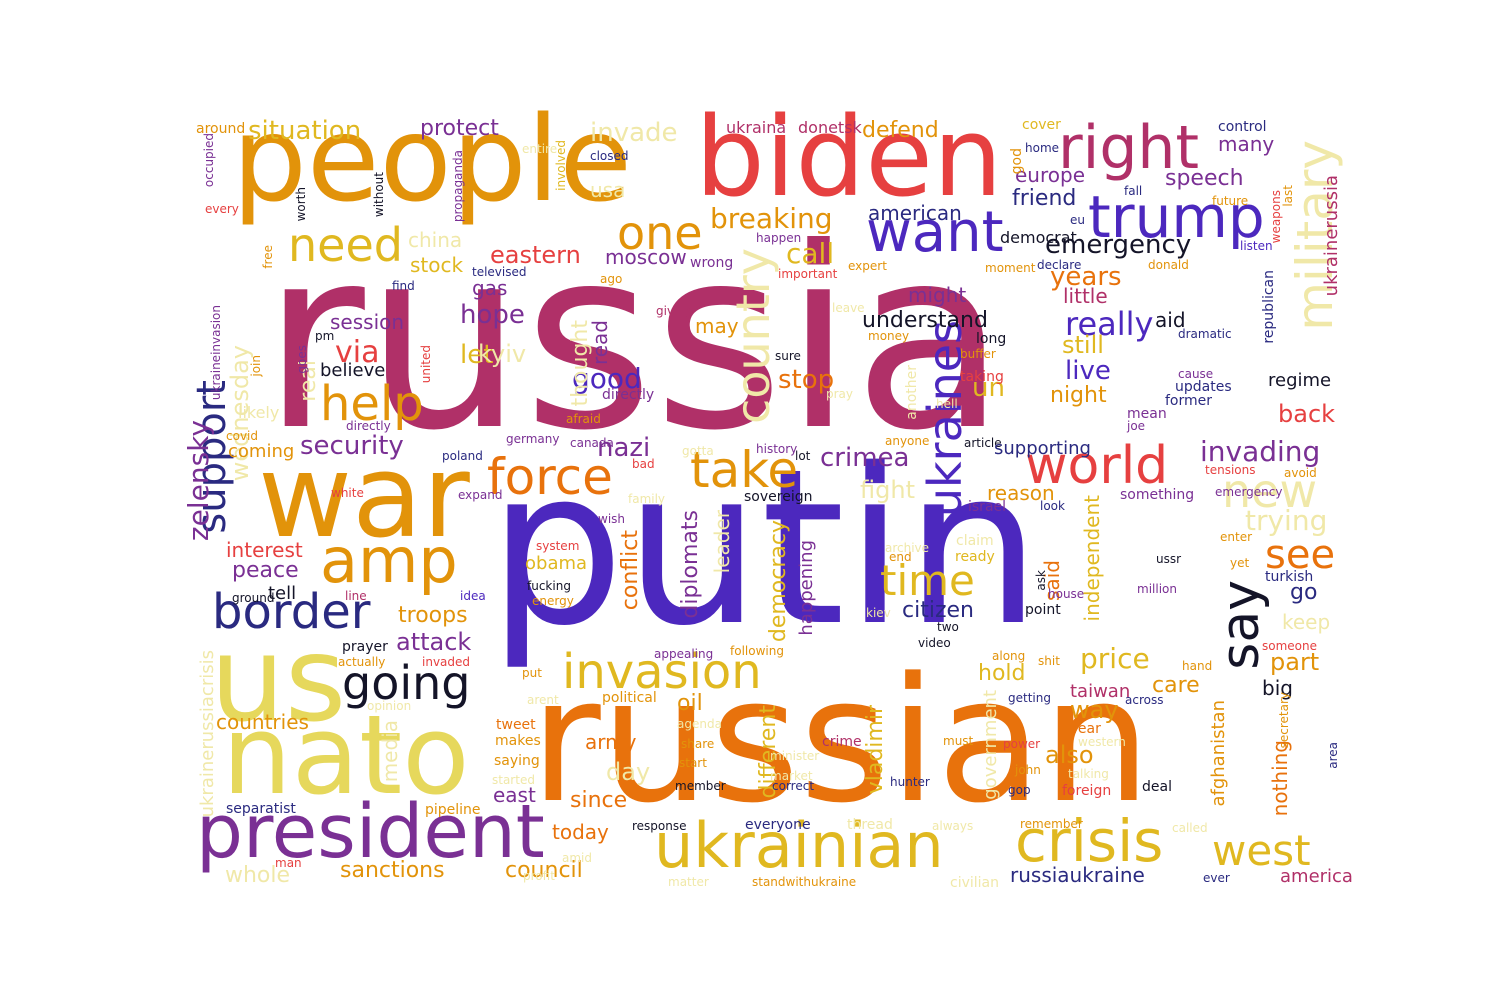 The height and width of the screenshot is (1000, 1500). I want to click on word-ground: ground, so click(253, 598).